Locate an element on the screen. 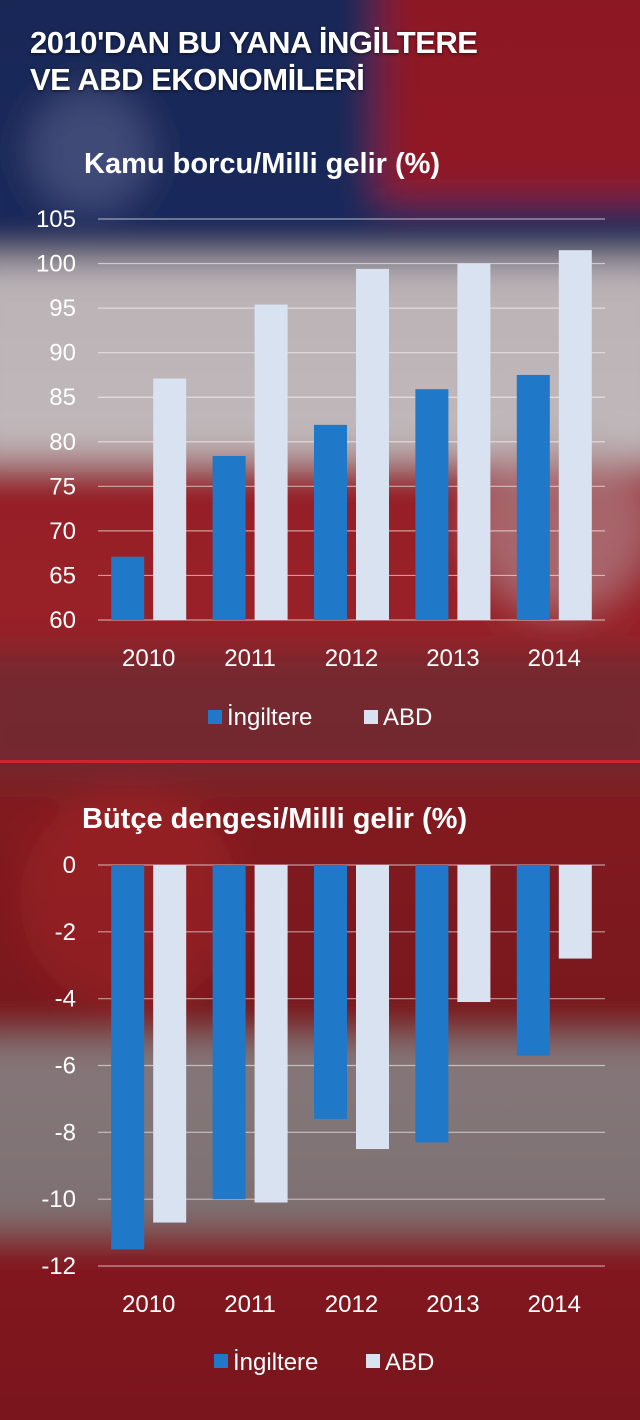 This screenshot has width=640, height=1420. y-tick-label: -12 is located at coordinates (58, 1266).